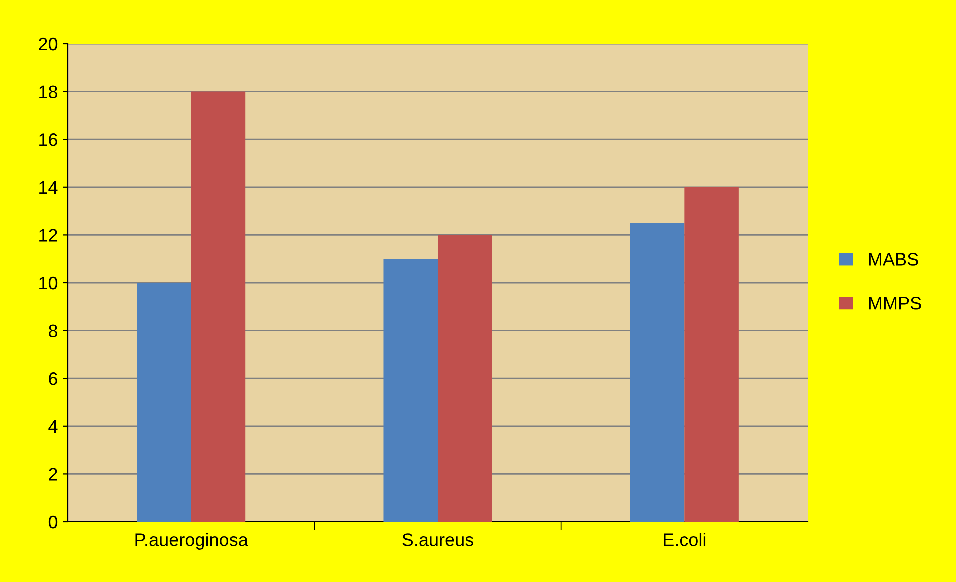 The width and height of the screenshot is (956, 582). I want to click on y-tick-label: 14, so click(49, 188).